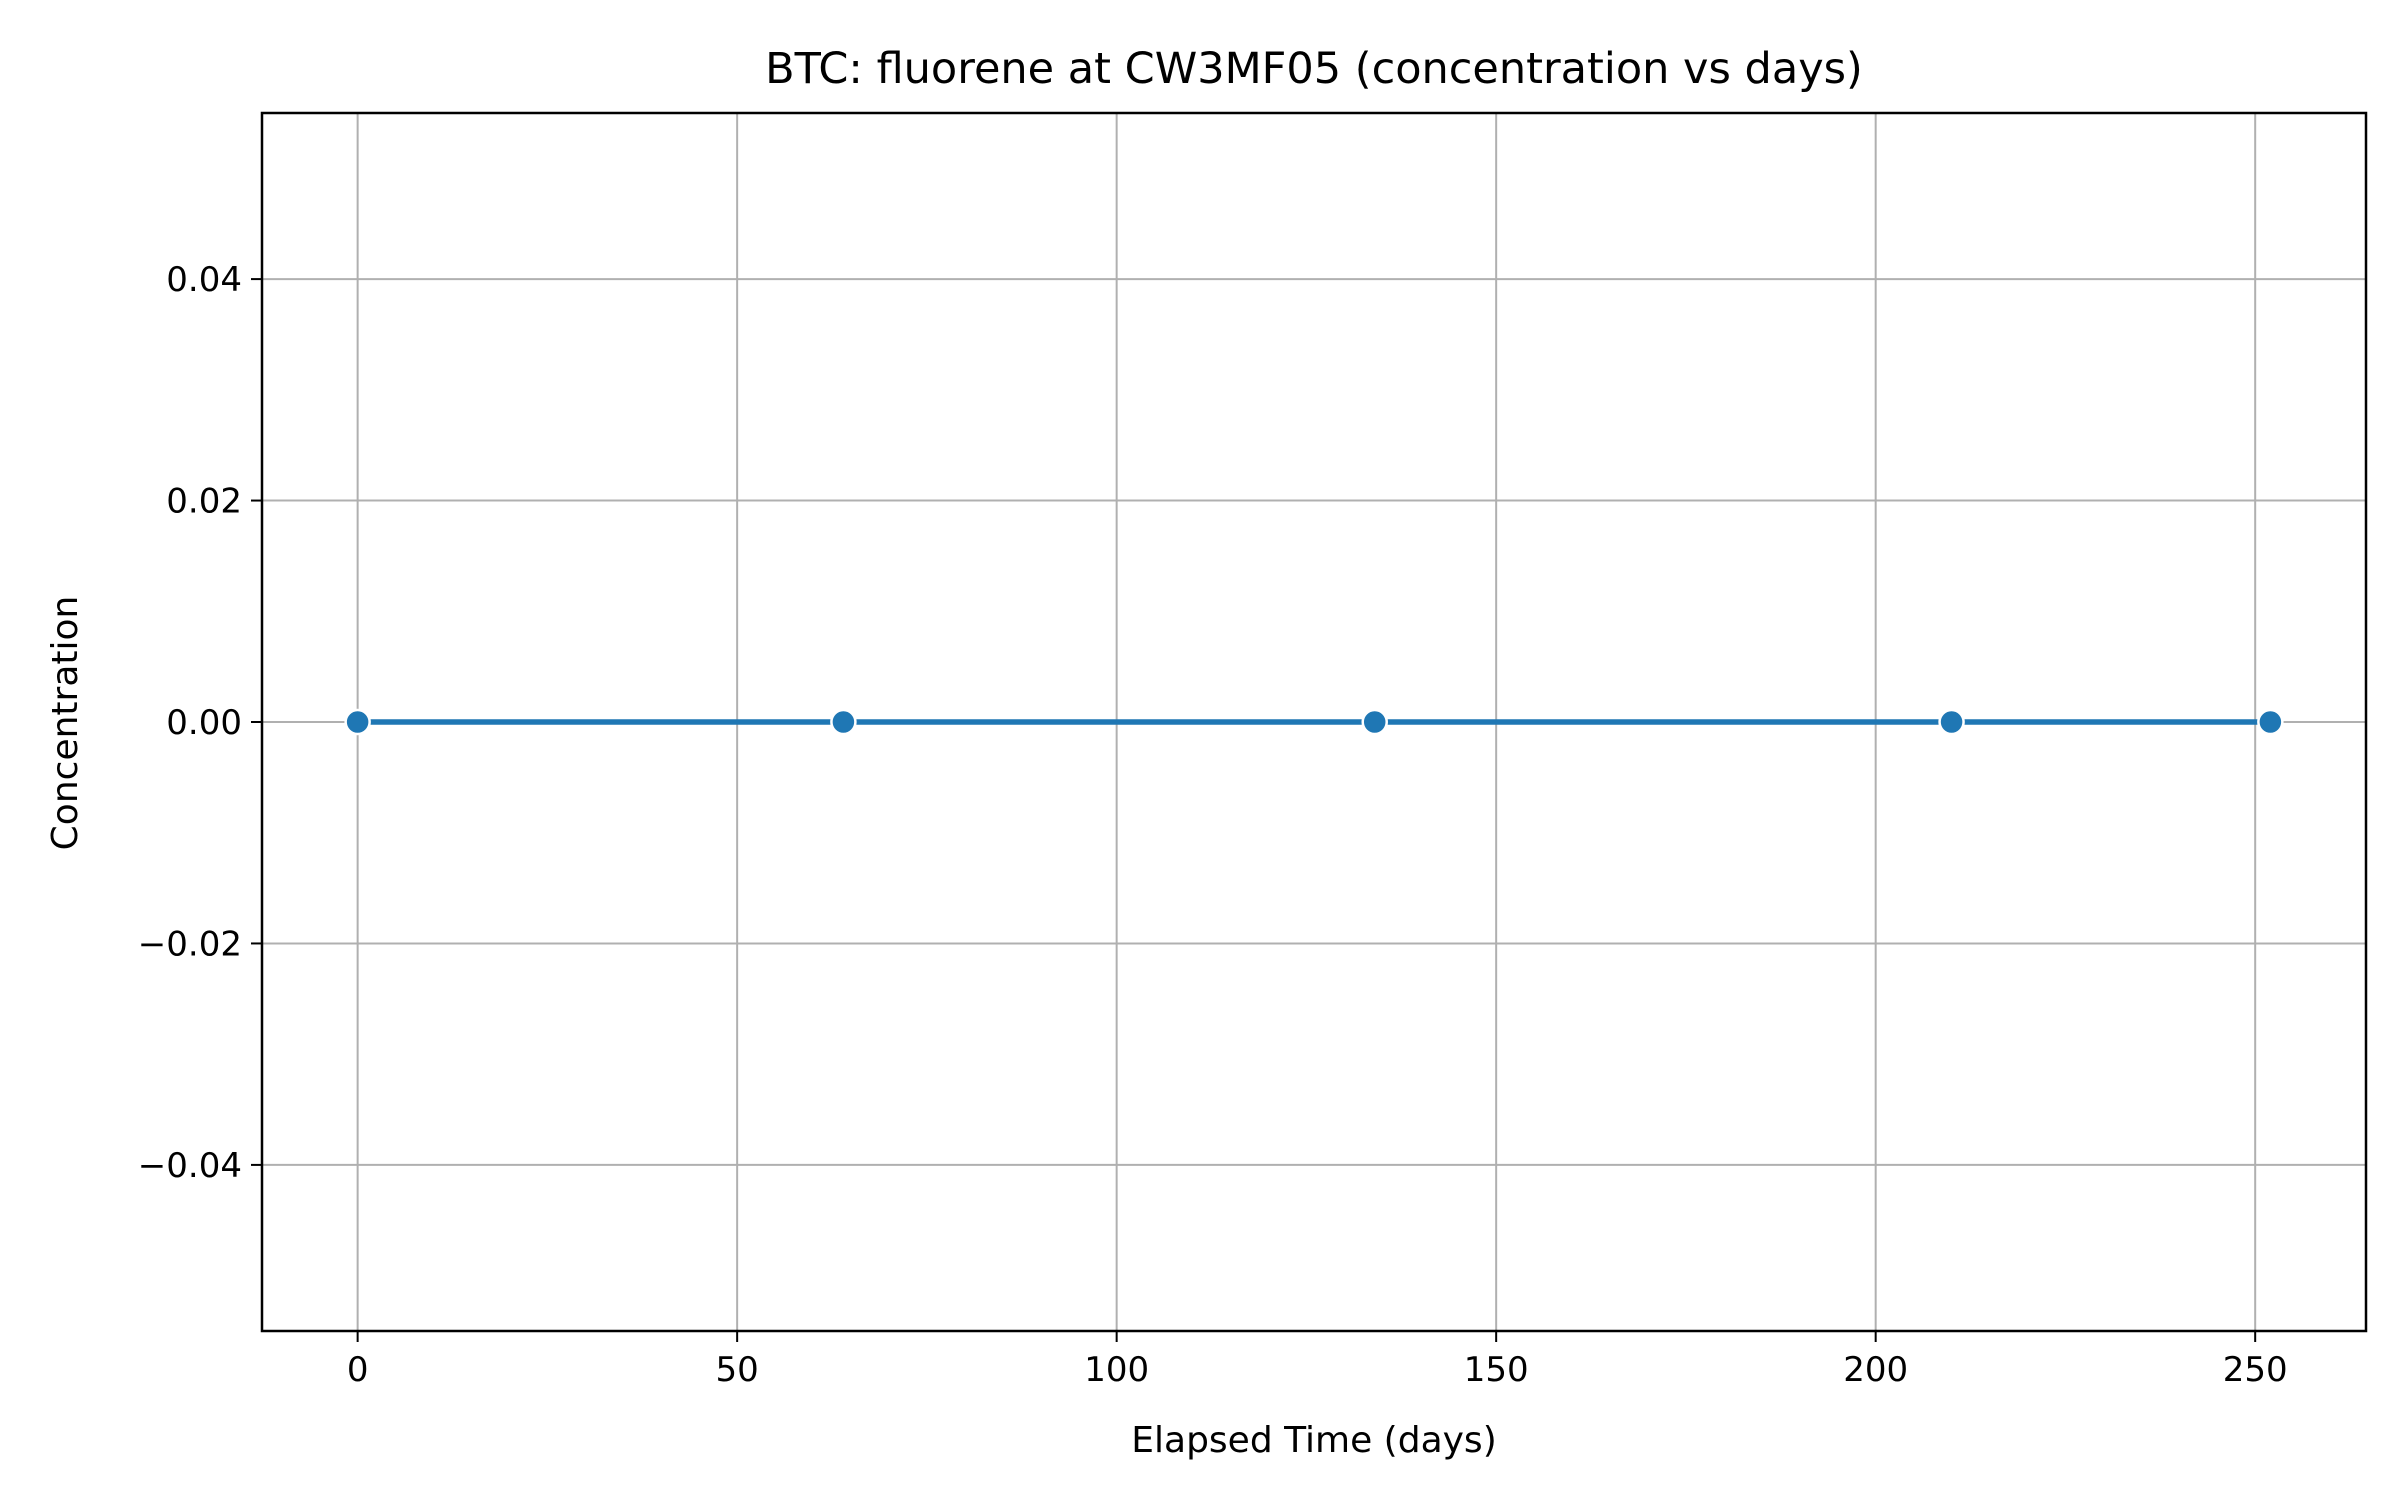  Describe the element at coordinates (190, 1166) in the screenshot. I see `y-tick-label: −0.04` at that location.